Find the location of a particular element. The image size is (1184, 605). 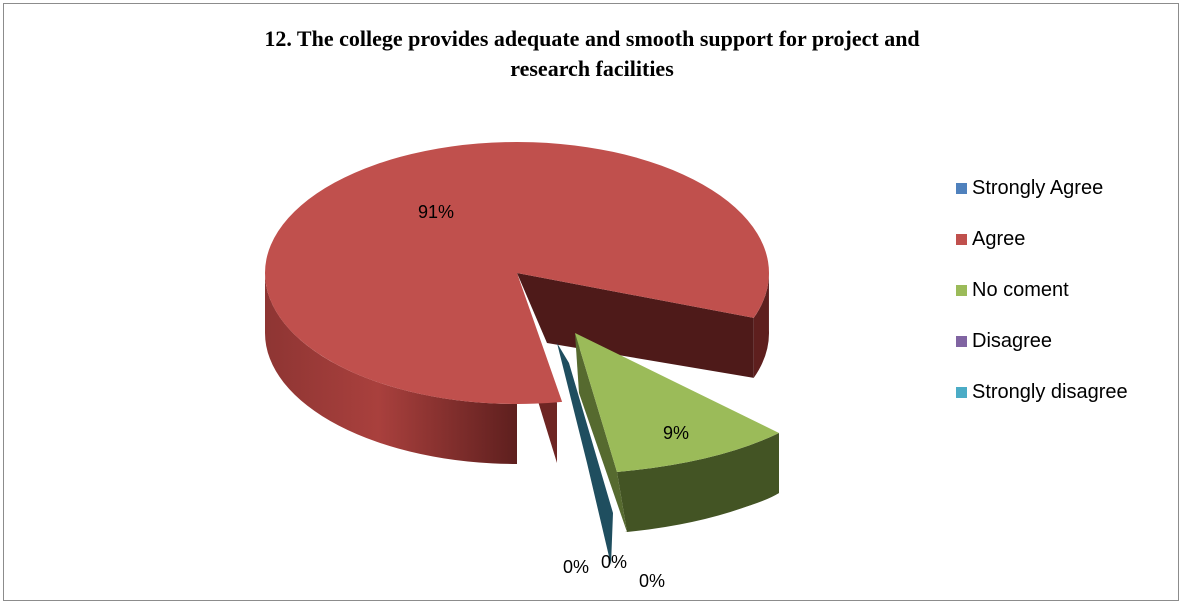

legend-item-disagree: Disagree is located at coordinates (1066, 341).